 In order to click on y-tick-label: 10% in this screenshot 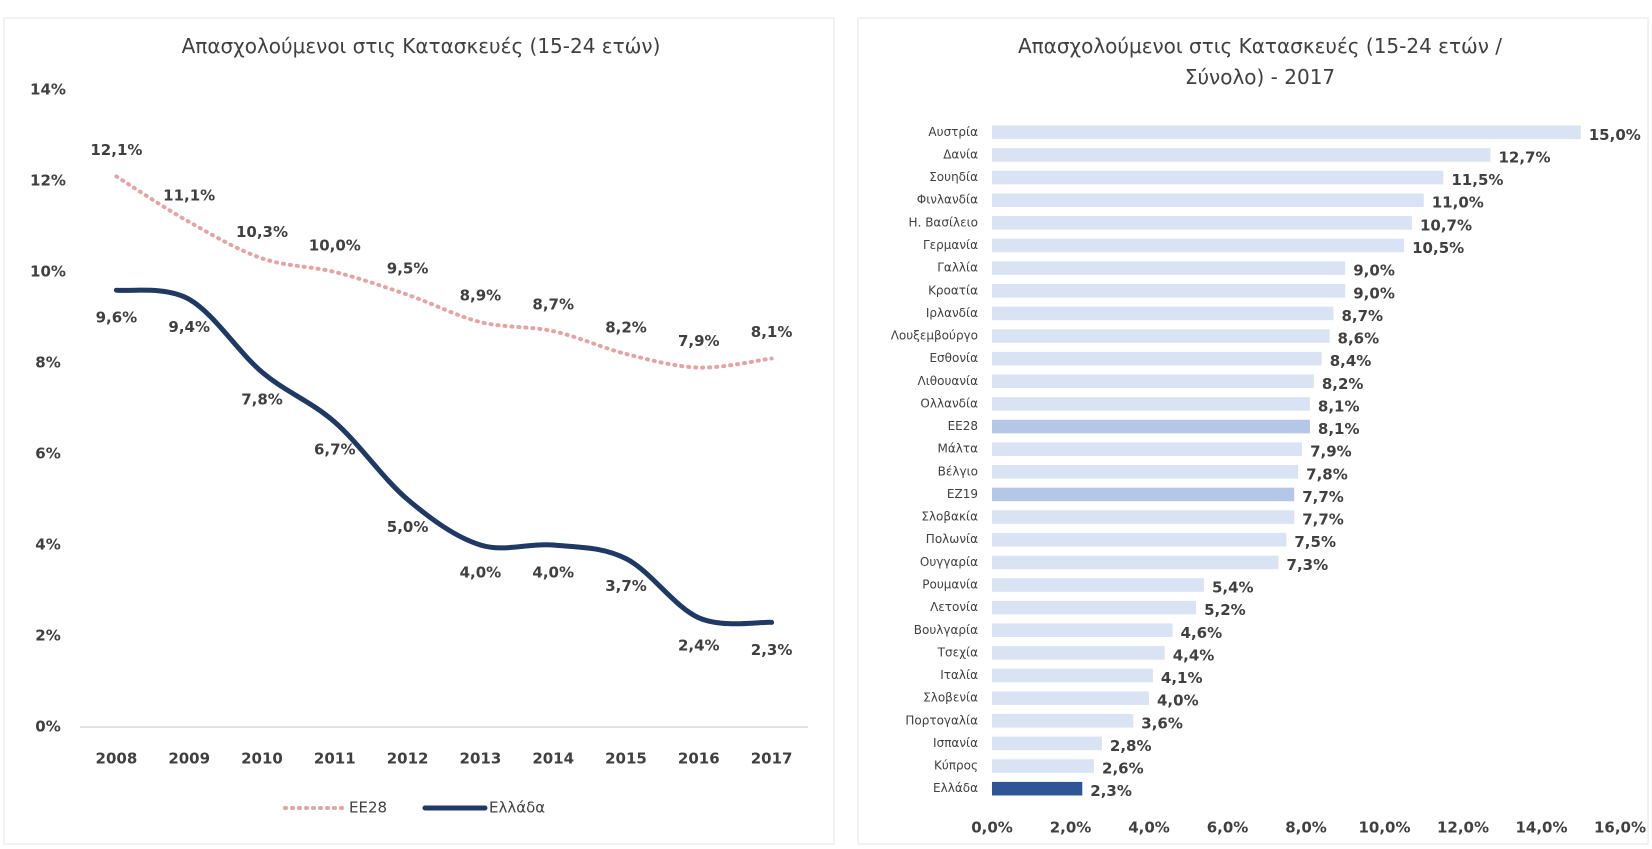, I will do `click(48, 272)`.